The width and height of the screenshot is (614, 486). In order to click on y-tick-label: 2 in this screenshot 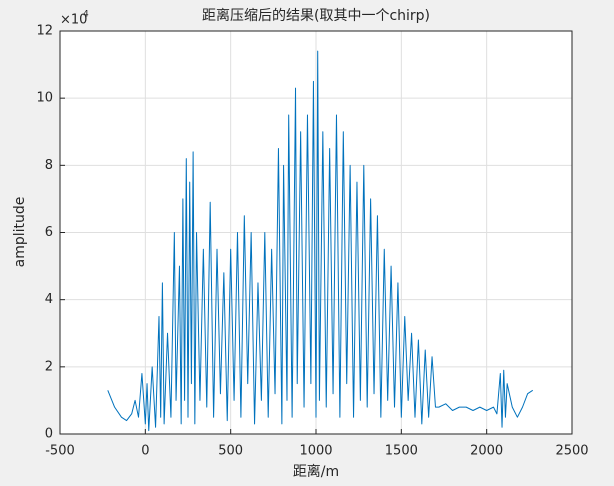, I will do `click(49, 366)`.